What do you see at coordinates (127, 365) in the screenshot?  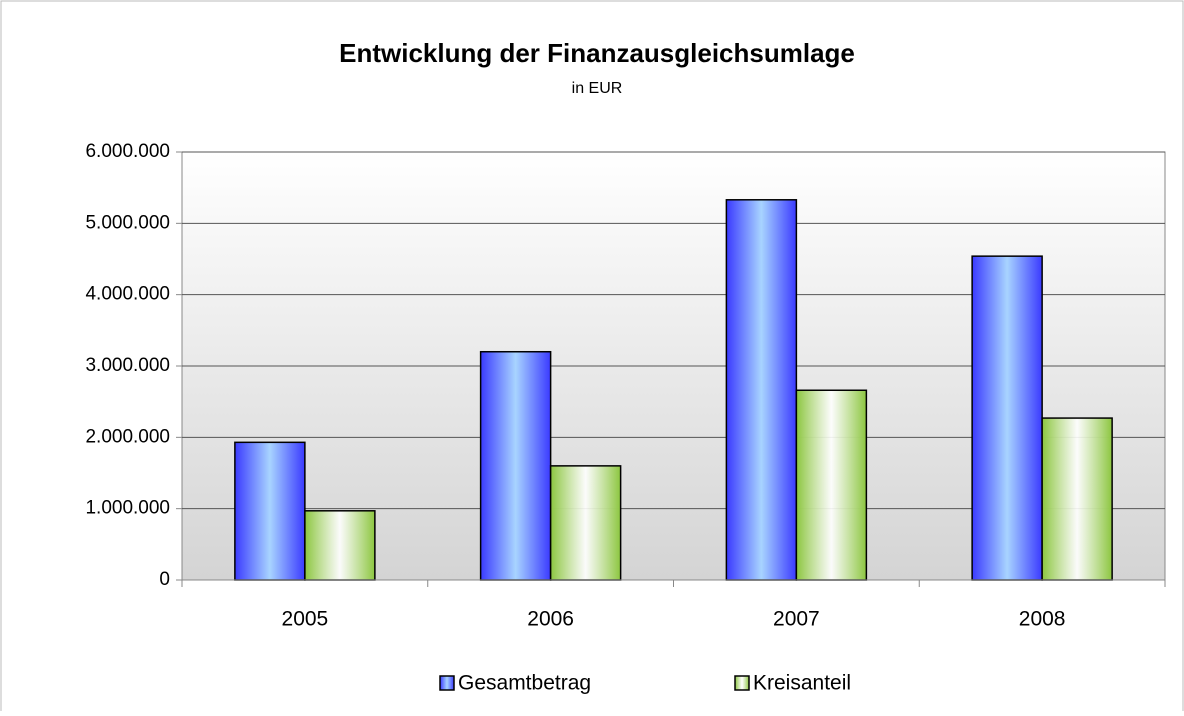 I see `y-tick-label: 3.000.000` at bounding box center [127, 365].